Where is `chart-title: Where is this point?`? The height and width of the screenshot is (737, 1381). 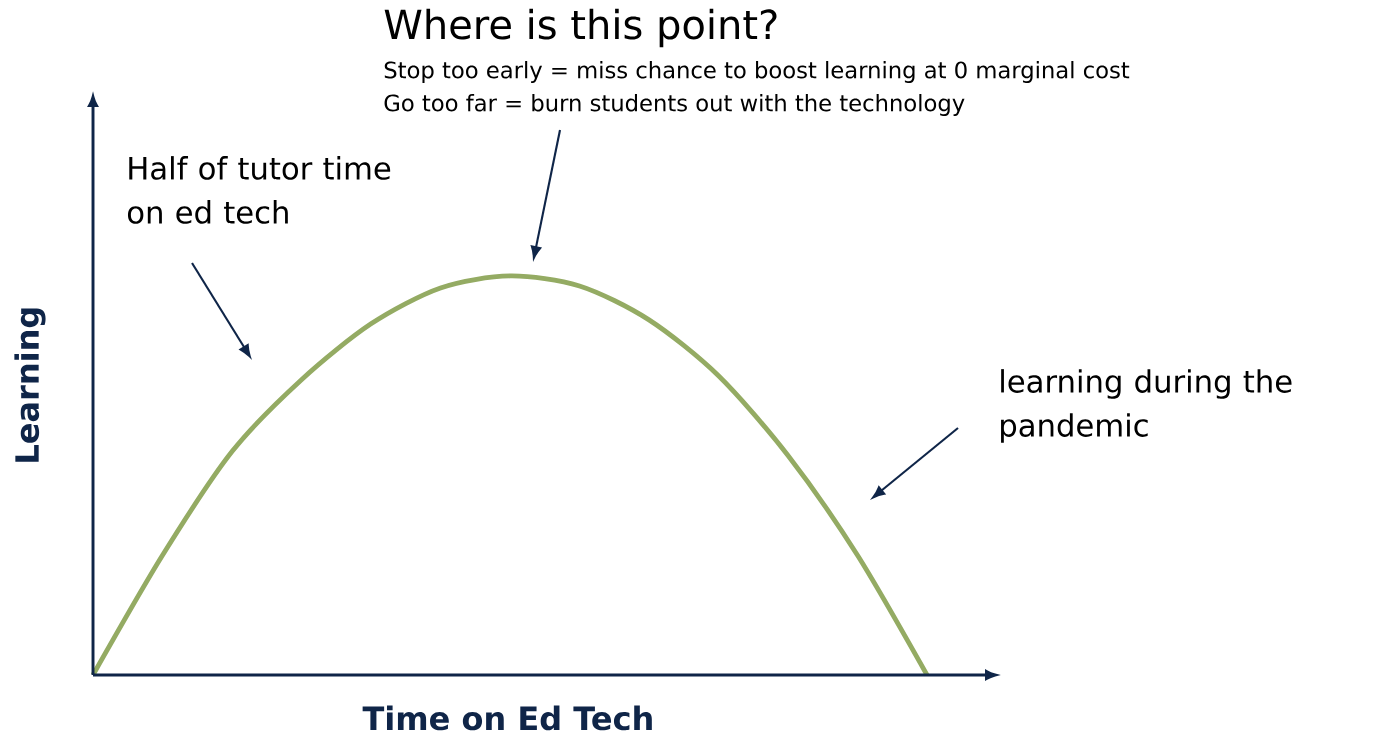 chart-title: Where is this point? is located at coordinates (580, 28).